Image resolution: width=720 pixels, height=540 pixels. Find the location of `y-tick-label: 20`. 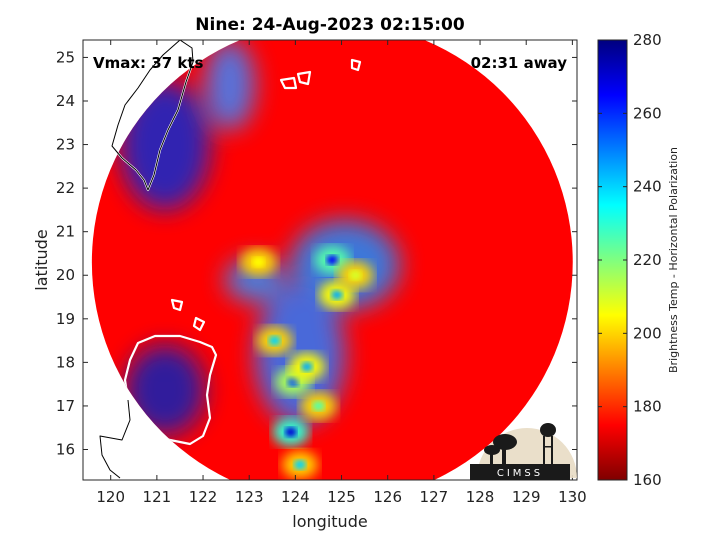

y-tick-label: 20 is located at coordinates (65, 275).